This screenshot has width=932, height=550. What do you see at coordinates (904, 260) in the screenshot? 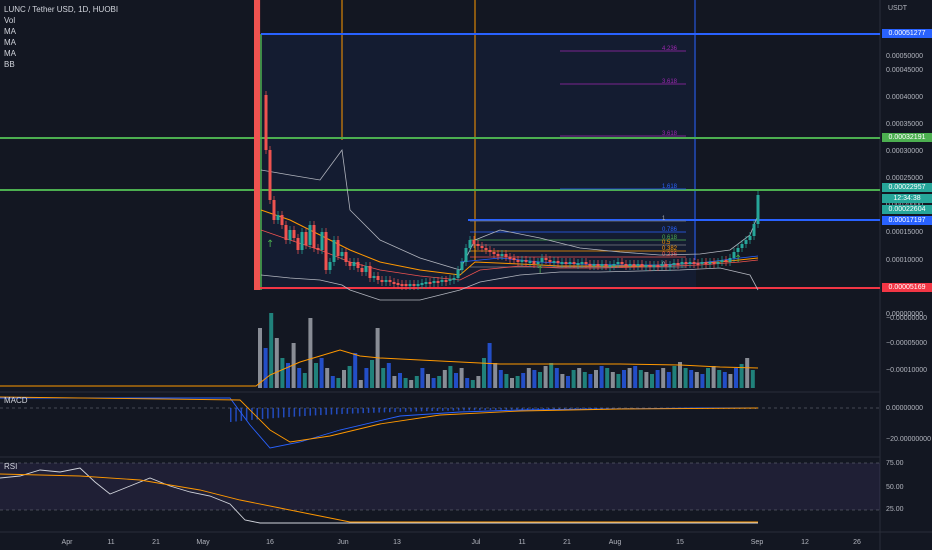
I see `price-tick: 0.00010000` at bounding box center [904, 260].